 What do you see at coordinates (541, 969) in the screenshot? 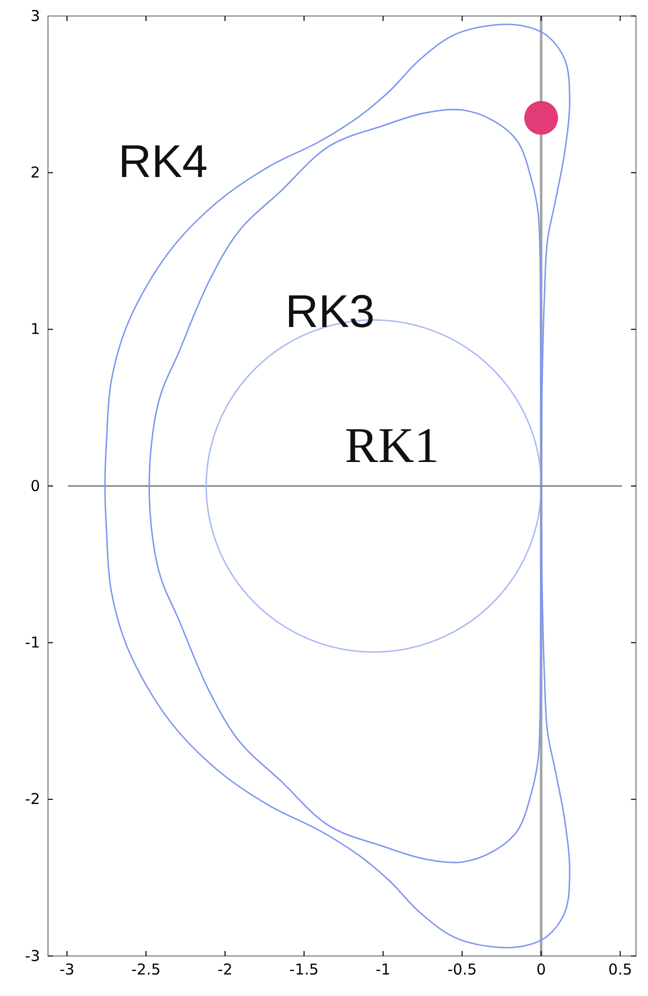
I see `x-tick-label: 0` at bounding box center [541, 969].